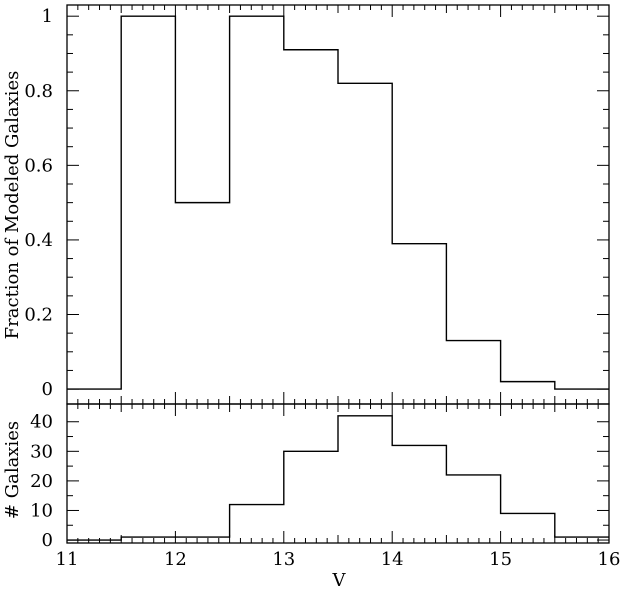 This screenshot has width=620, height=592. What do you see at coordinates (12, 205) in the screenshot?
I see `top-y-axis-label: Fraction of Modeled Galaxies` at bounding box center [12, 205].